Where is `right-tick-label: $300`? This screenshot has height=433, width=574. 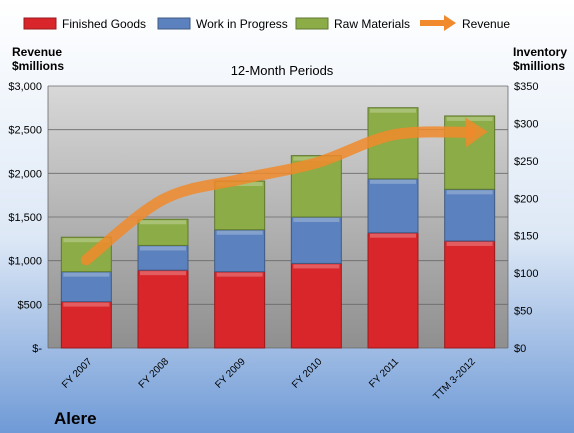 right-tick-label: $300 is located at coordinates (526, 124).